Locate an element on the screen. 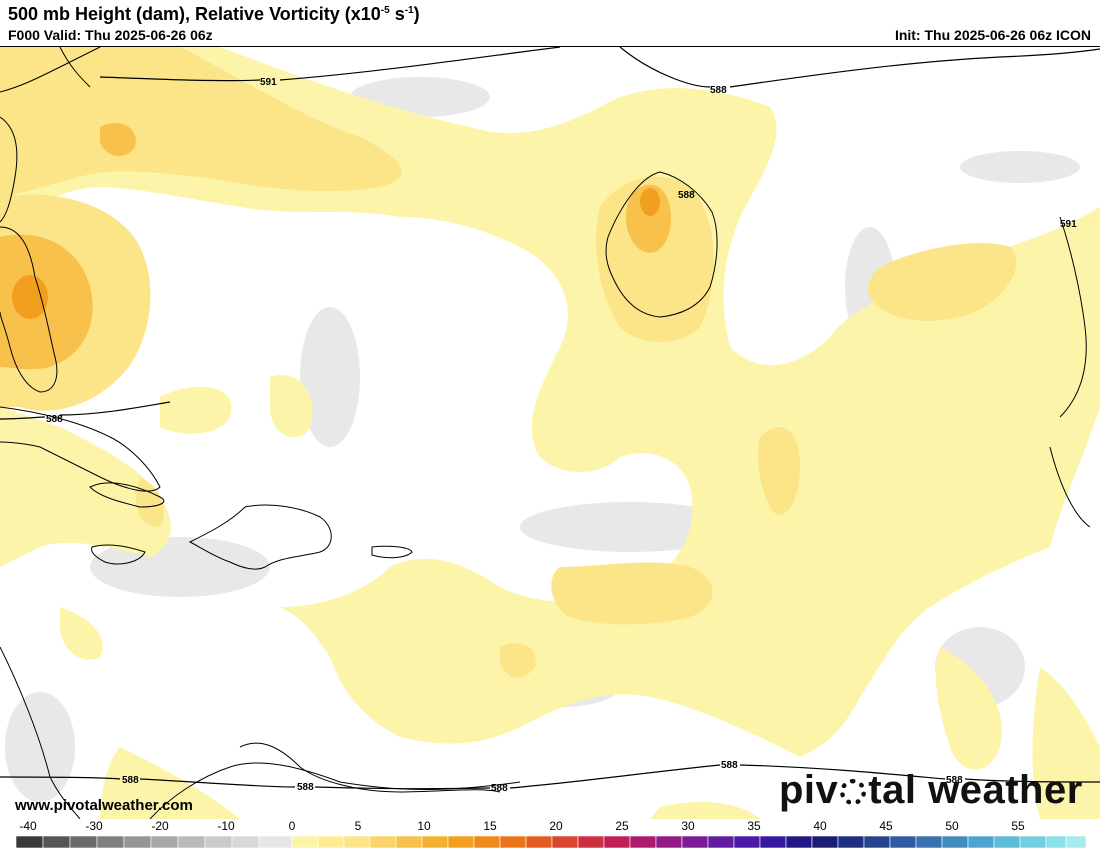 This screenshot has height=850, width=1100. colorbar-label: -40 is located at coordinates (28, 826).